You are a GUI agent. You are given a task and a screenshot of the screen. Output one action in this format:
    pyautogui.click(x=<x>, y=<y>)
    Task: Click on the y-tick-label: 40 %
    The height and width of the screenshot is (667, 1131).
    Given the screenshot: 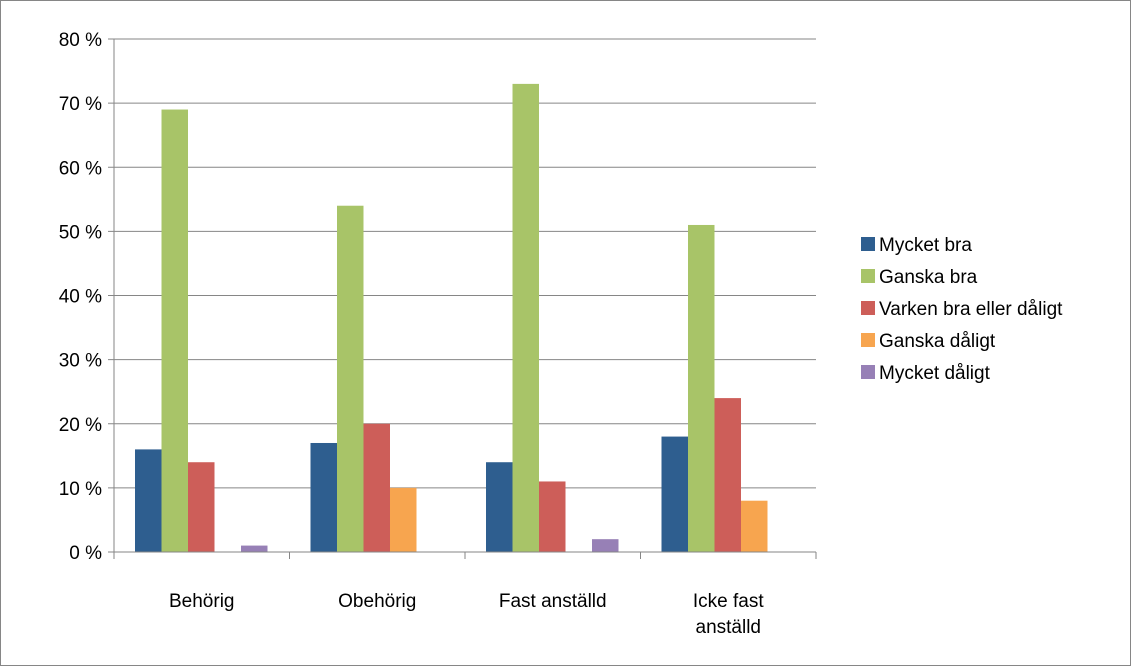 What is the action you would take?
    pyautogui.click(x=80, y=297)
    